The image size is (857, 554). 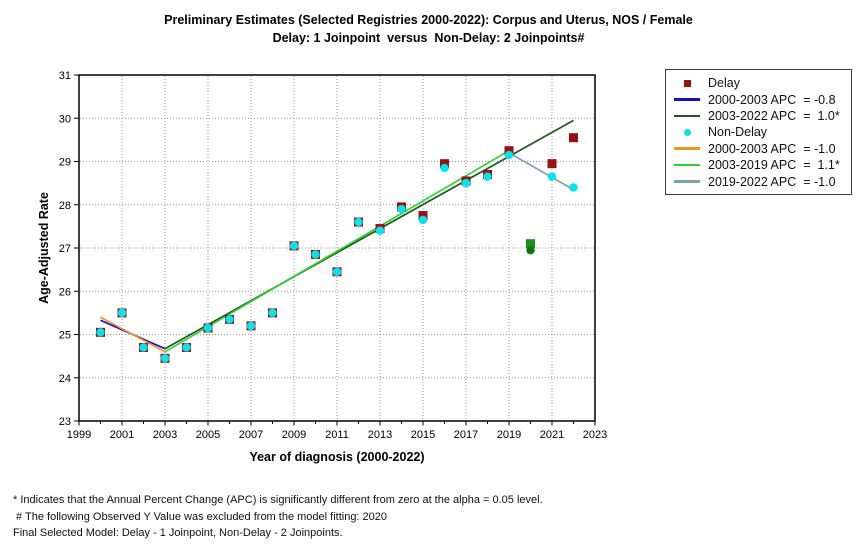 What do you see at coordinates (552, 435) in the screenshot?
I see `x-tick-label-2021: 2021` at bounding box center [552, 435].